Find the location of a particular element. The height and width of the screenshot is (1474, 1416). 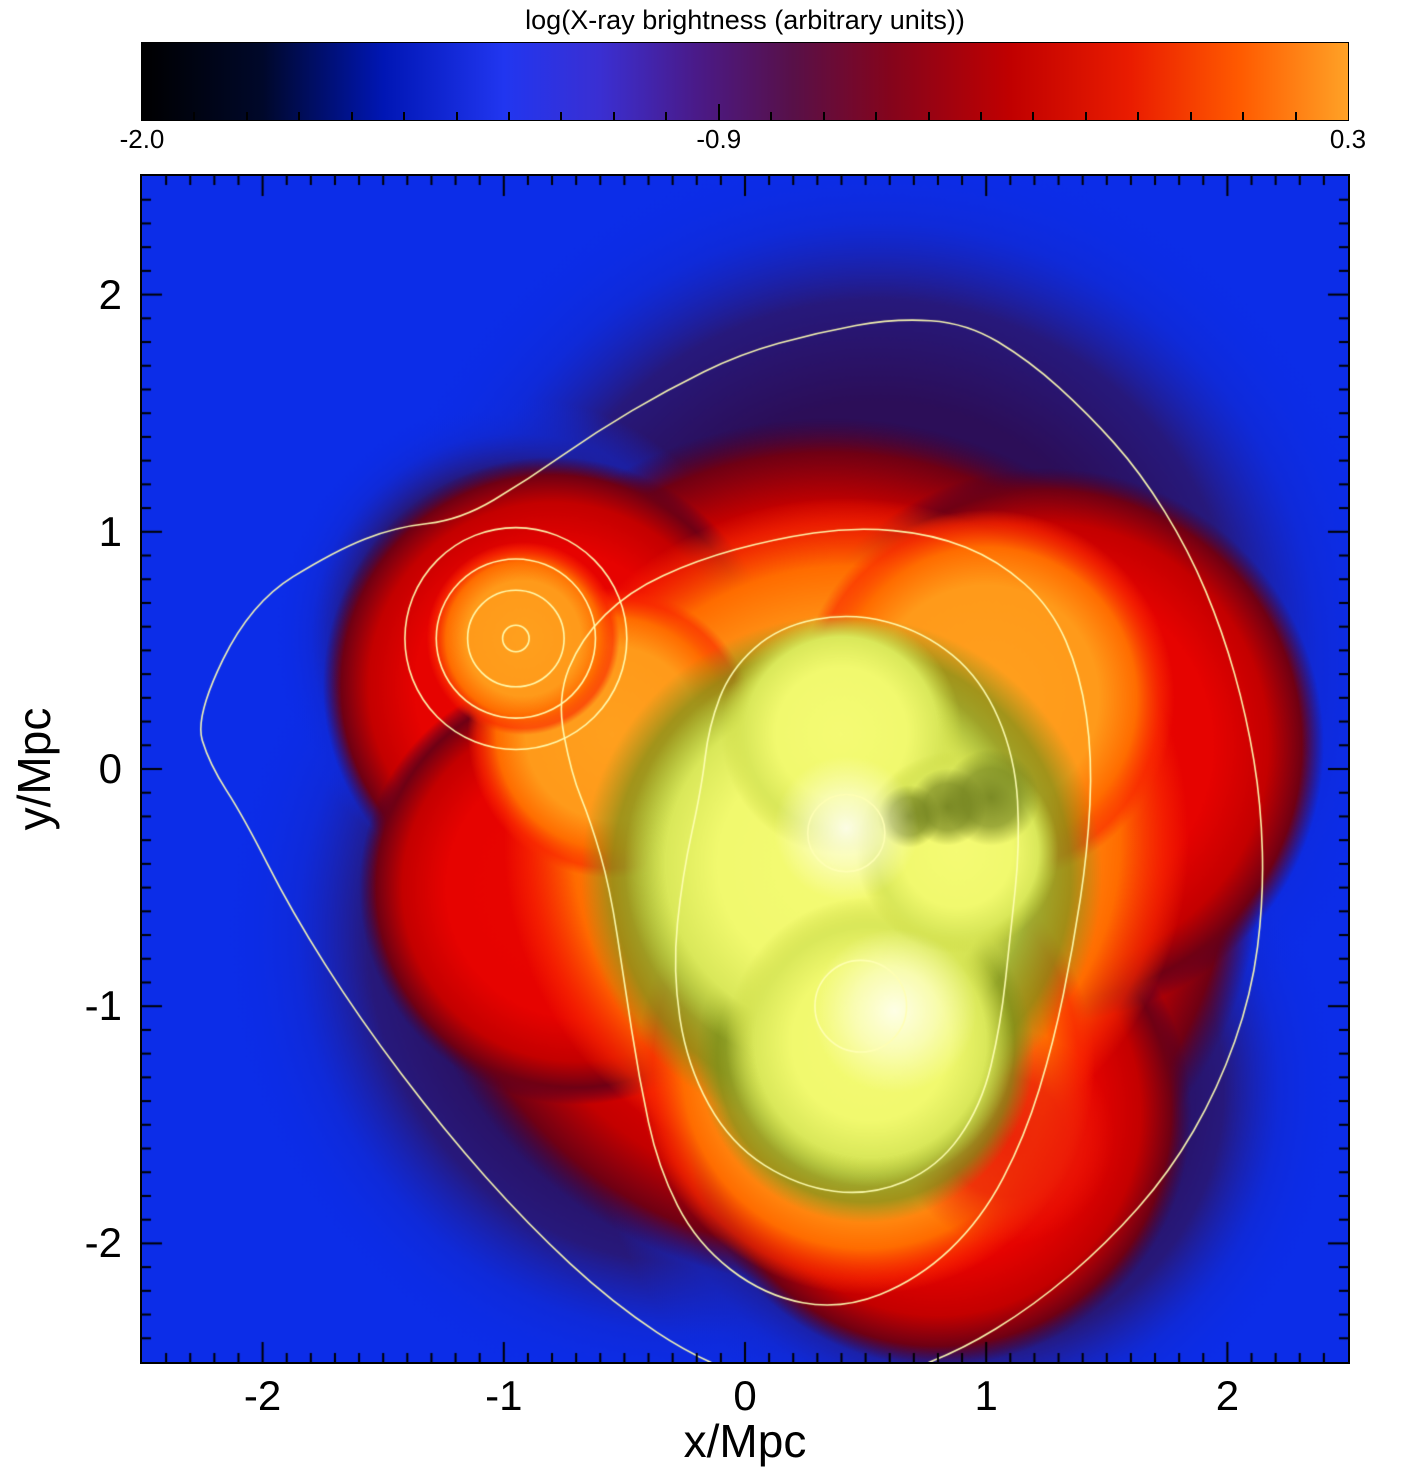

y-tick-label: -2 is located at coordinates (103, 1243).